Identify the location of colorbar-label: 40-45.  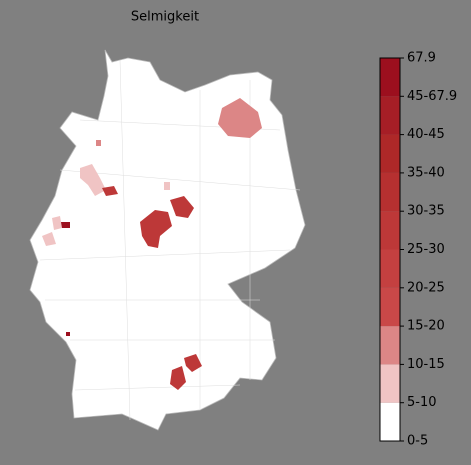
(426, 134).